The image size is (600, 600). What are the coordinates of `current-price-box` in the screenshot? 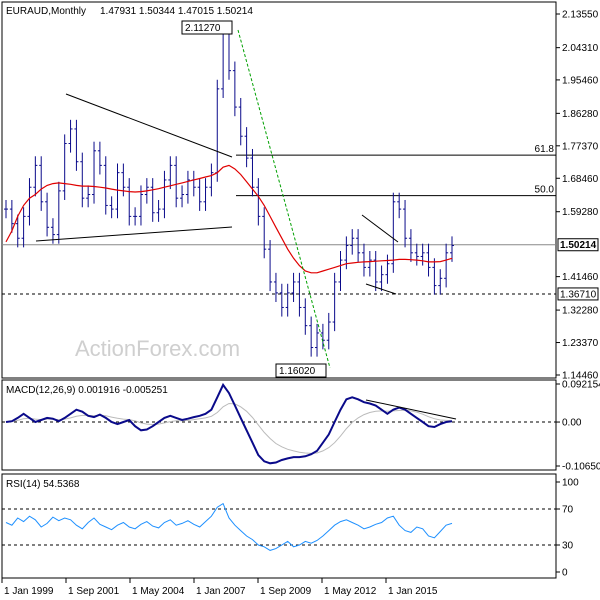 It's located at (578, 245).